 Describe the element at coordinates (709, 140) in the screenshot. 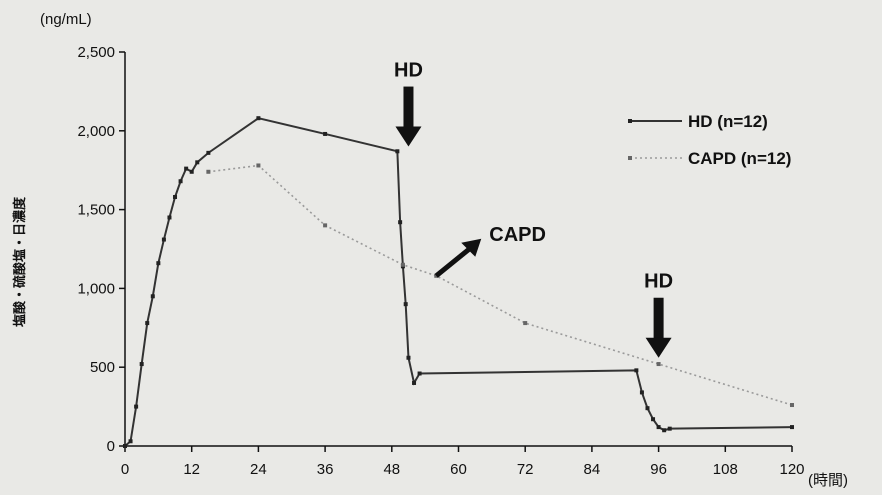

I see `legend: HD (n=12) CAPD (n=12)` at that location.